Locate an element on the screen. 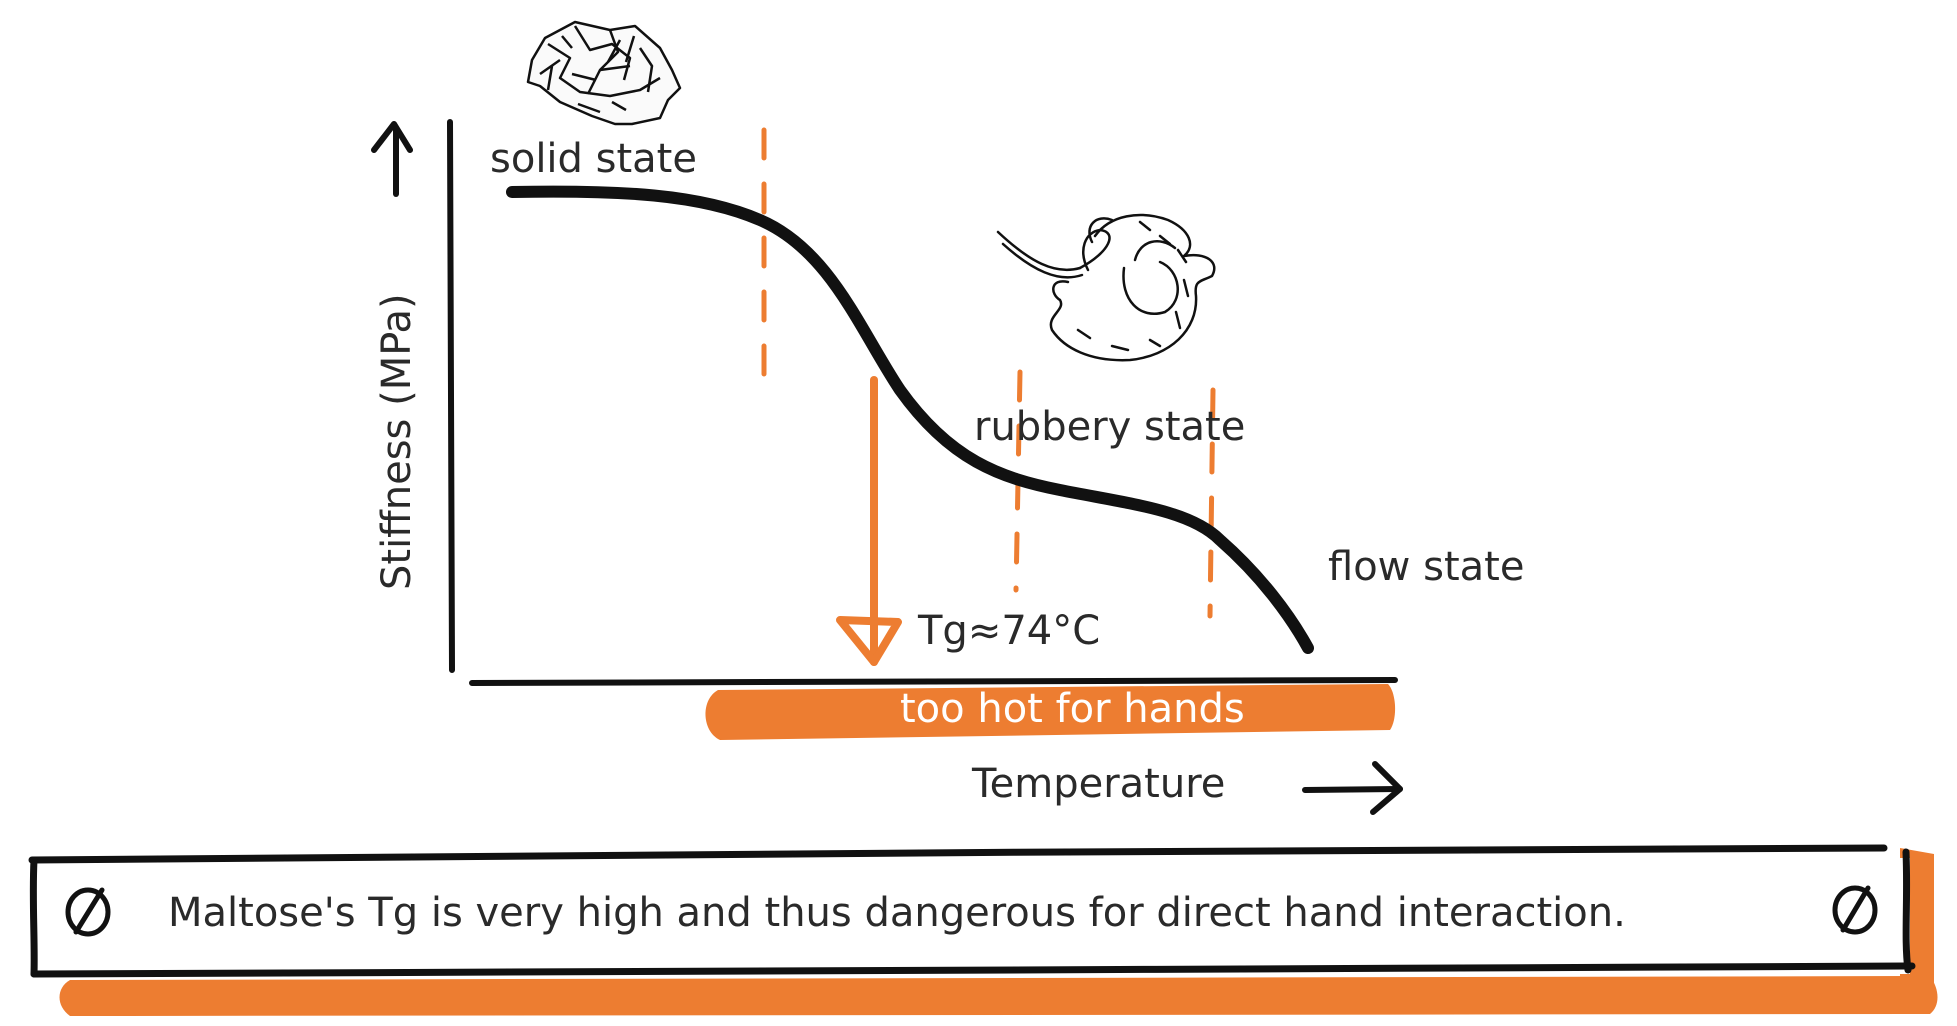  rubbery-state-label: rubbery state is located at coordinates (1109, 427).